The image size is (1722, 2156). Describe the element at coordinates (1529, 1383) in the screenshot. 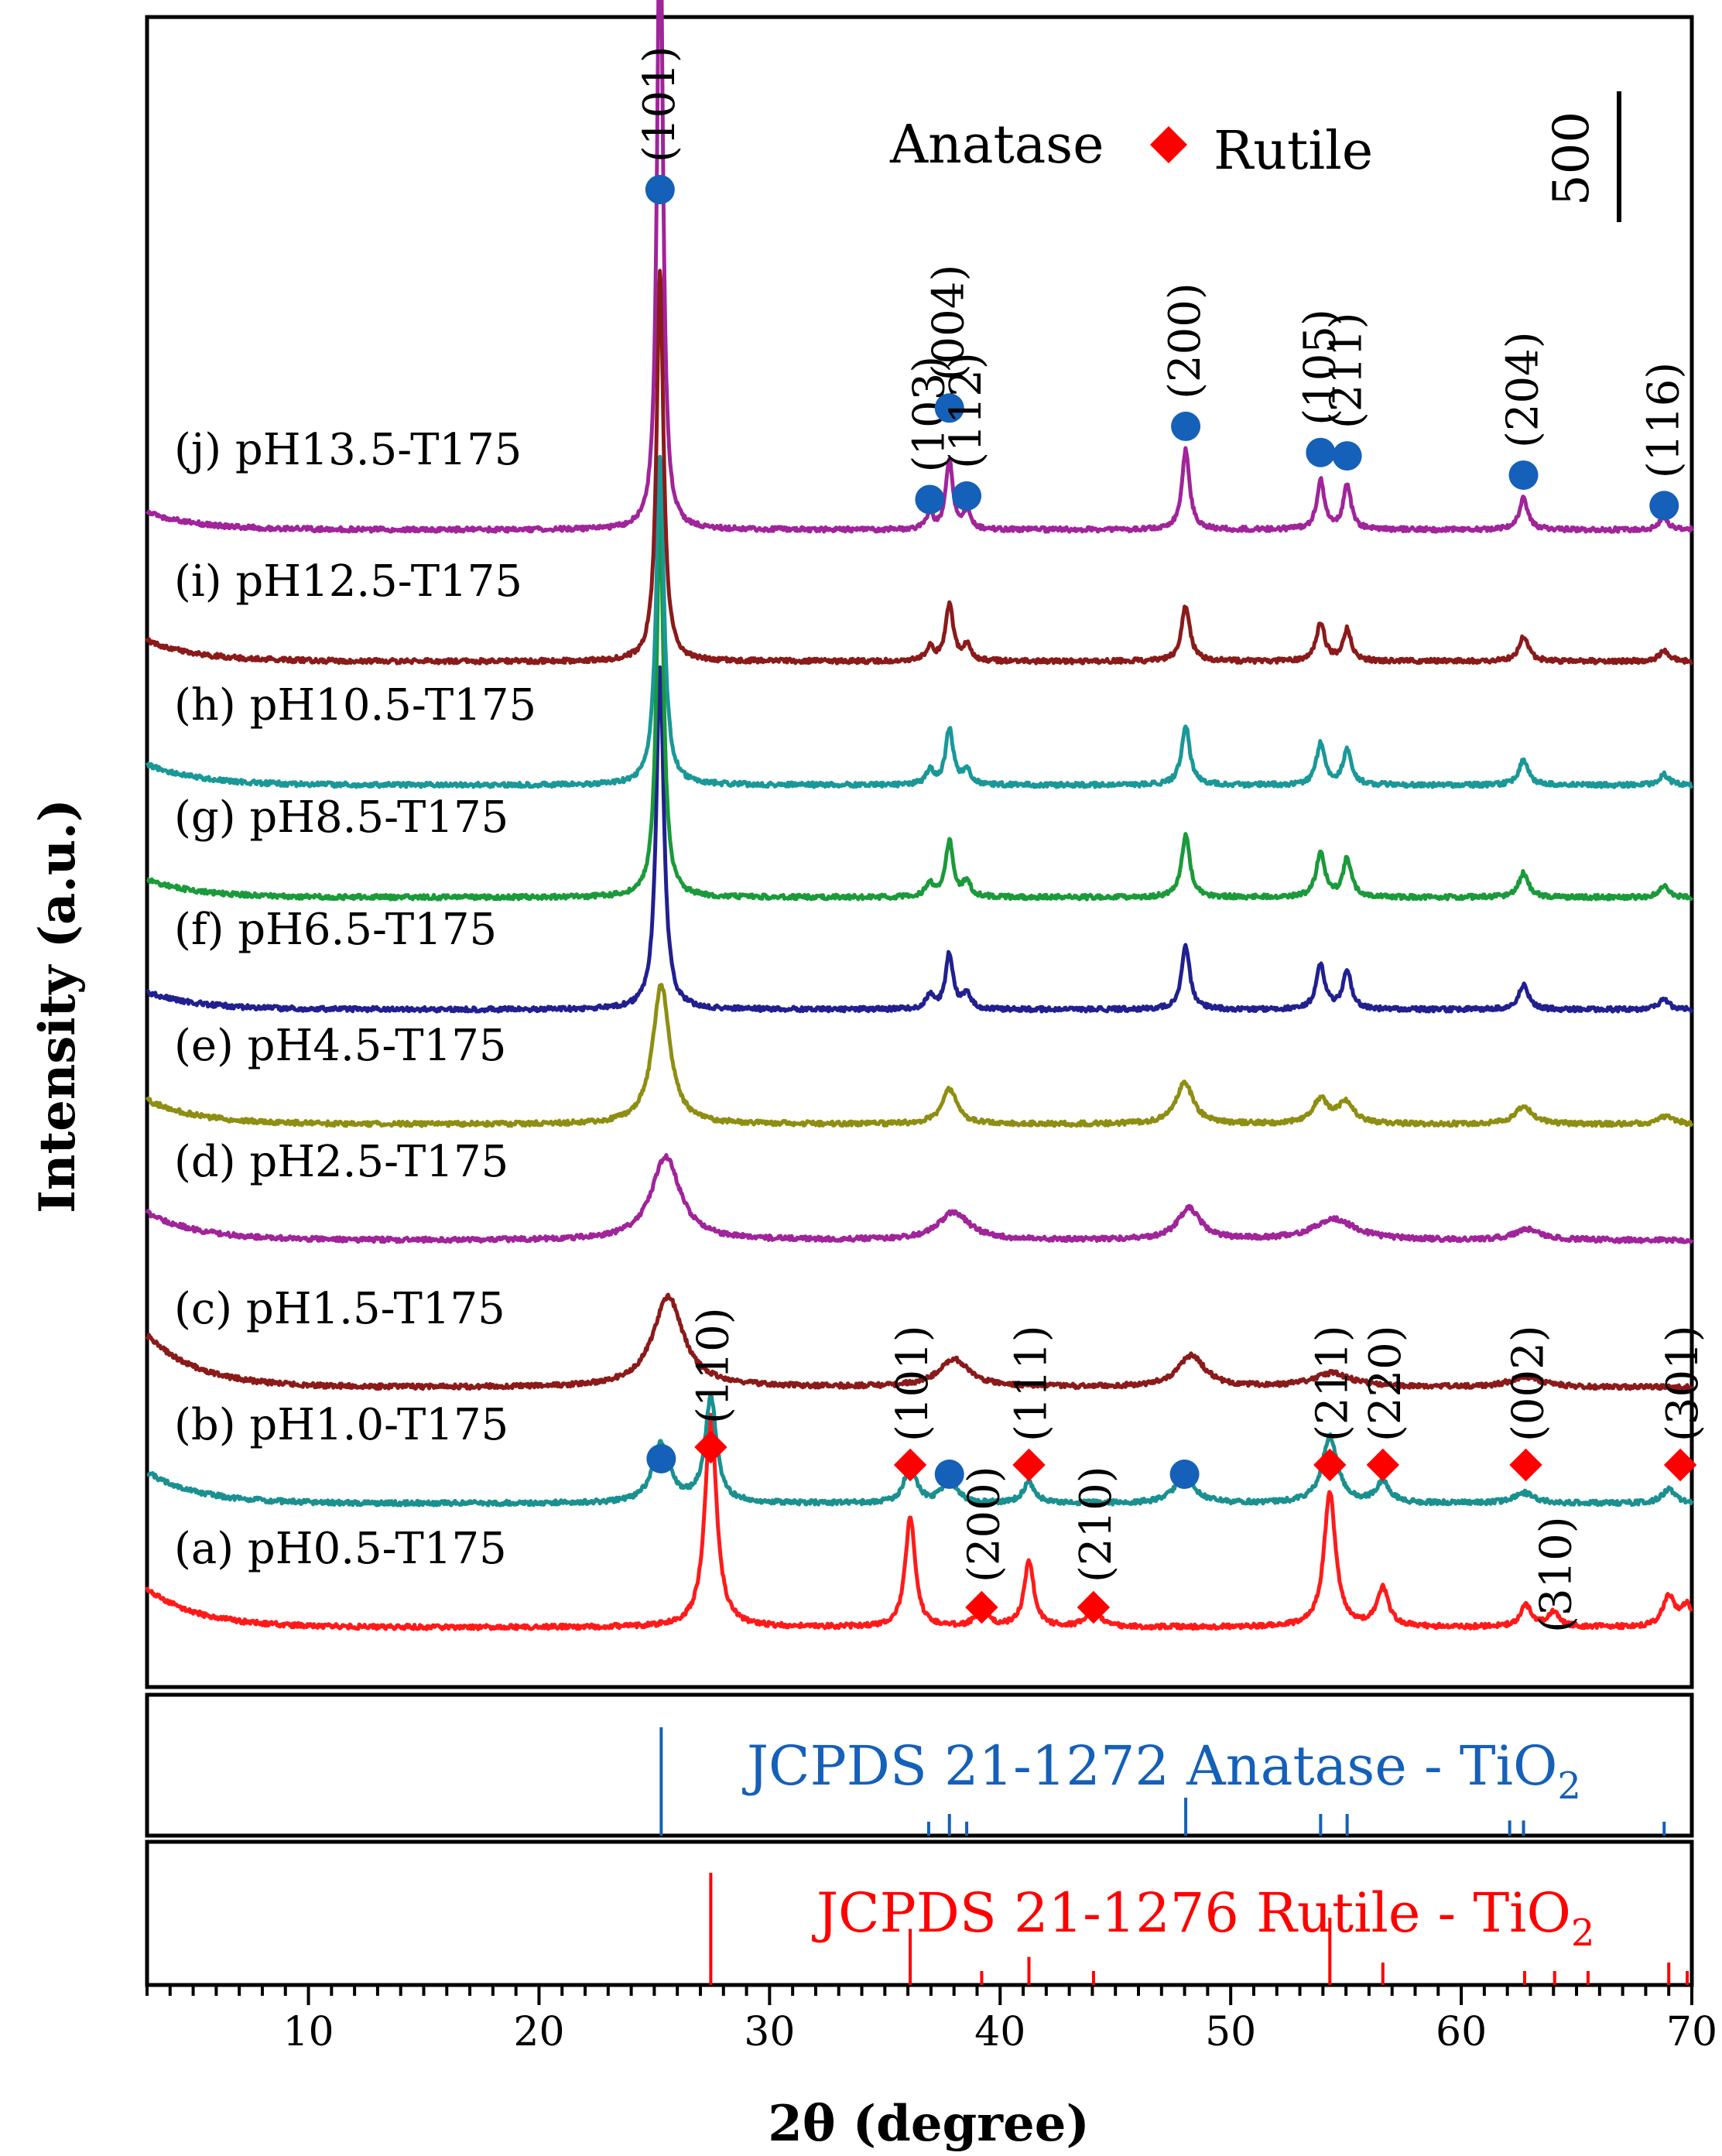

I see `rutile-label-b-8: (002)` at that location.